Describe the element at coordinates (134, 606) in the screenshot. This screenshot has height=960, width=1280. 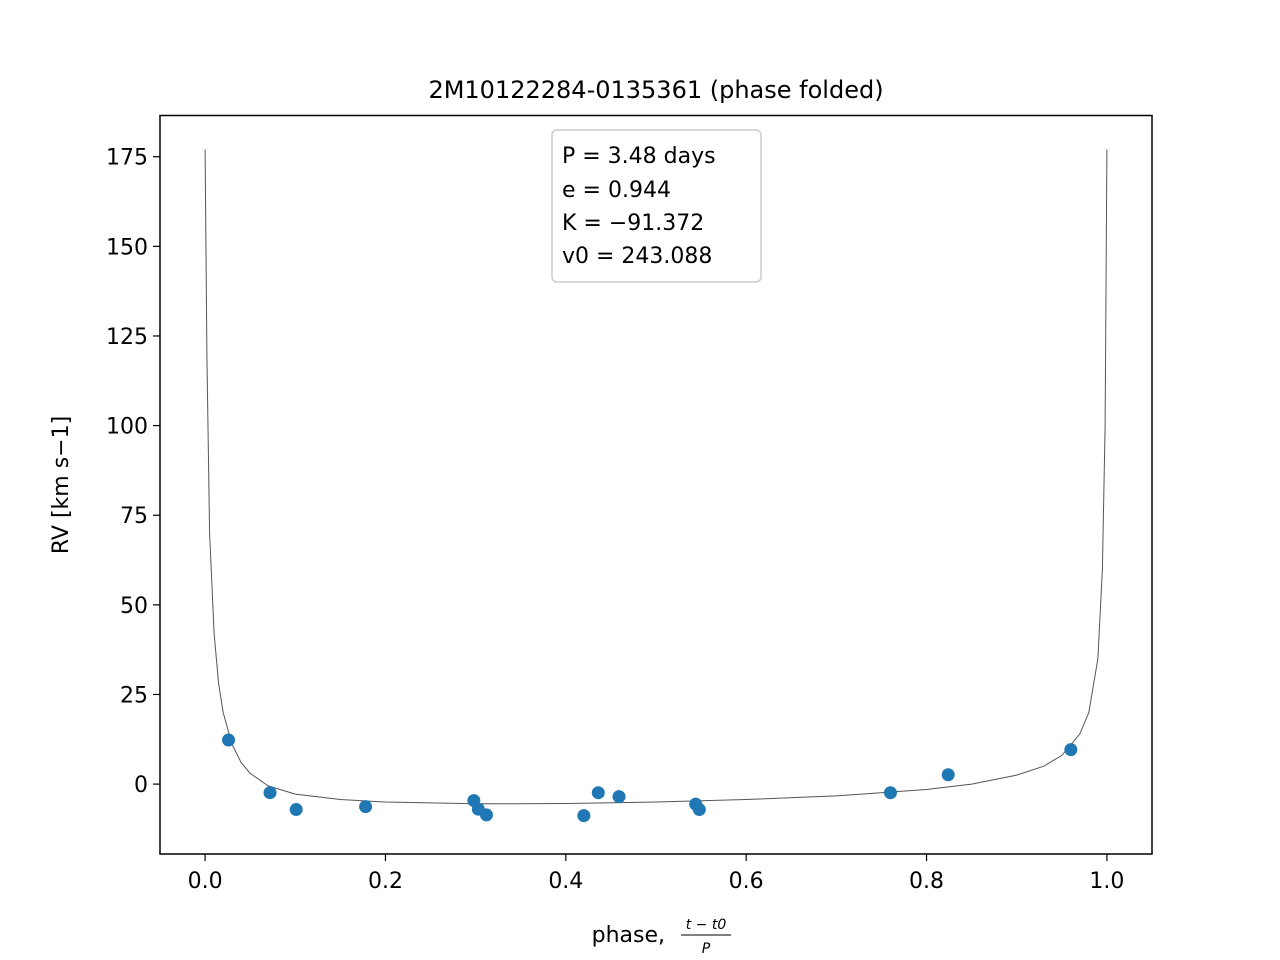
I see `y-tick-label: 50` at that location.